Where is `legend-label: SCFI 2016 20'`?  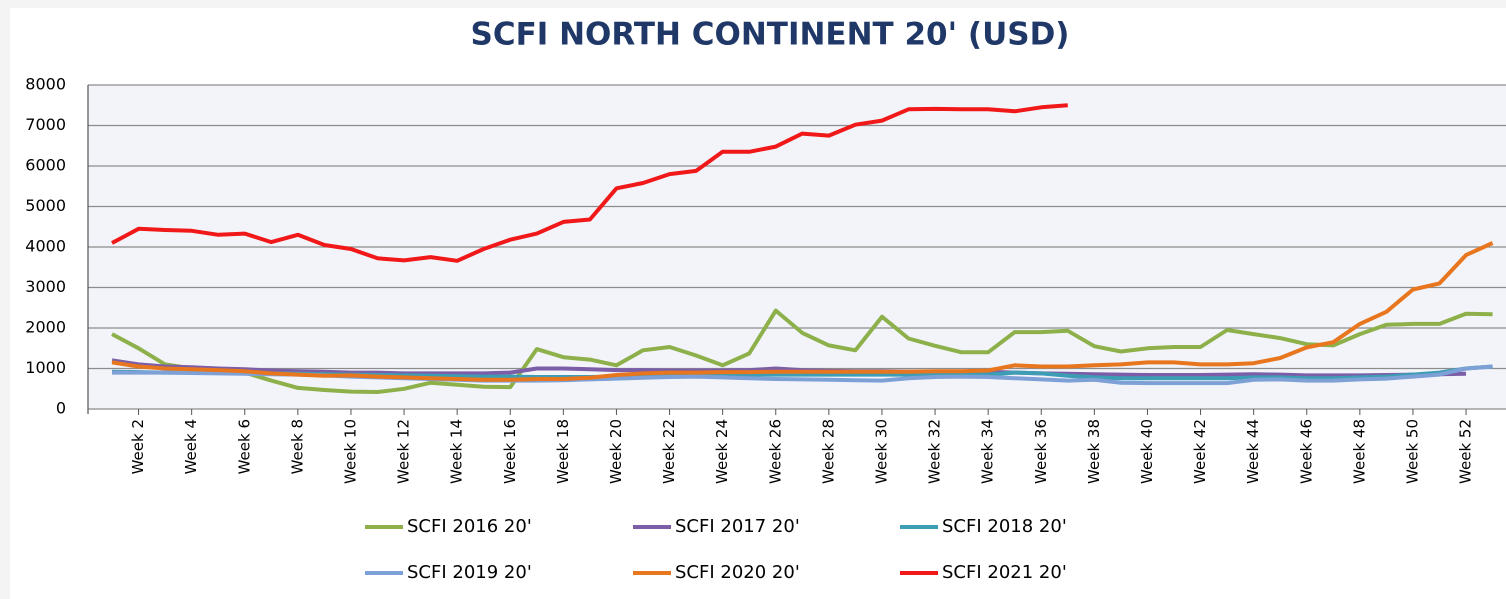 legend-label: SCFI 2016 20' is located at coordinates (469, 526).